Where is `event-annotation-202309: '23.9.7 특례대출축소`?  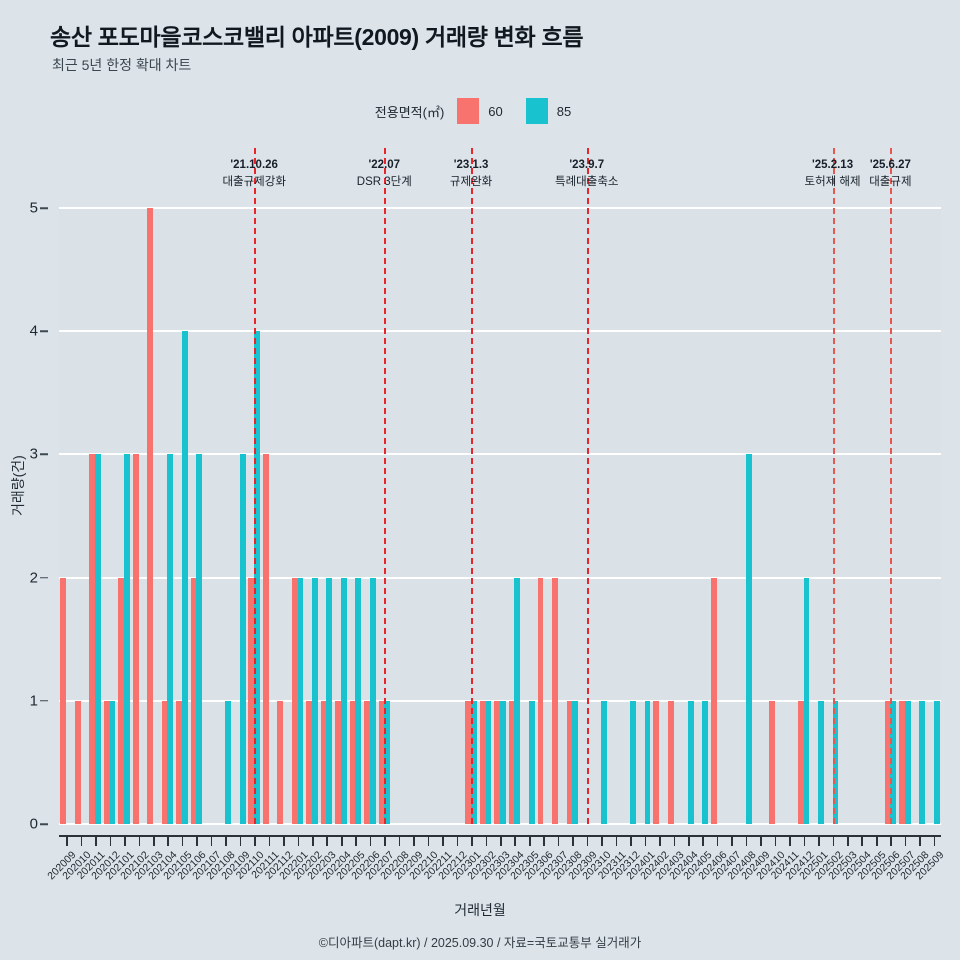
event-annotation-202309: '23.9.7 특례대출축소 is located at coordinates (586, 174).